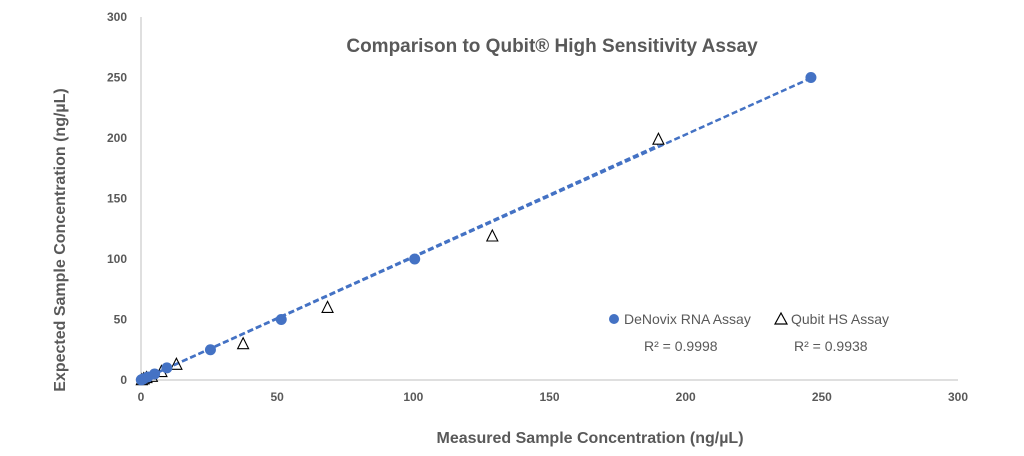  I want to click on y-axis-label: Expected Sample Concentration (ng/µL), so click(60, 239).